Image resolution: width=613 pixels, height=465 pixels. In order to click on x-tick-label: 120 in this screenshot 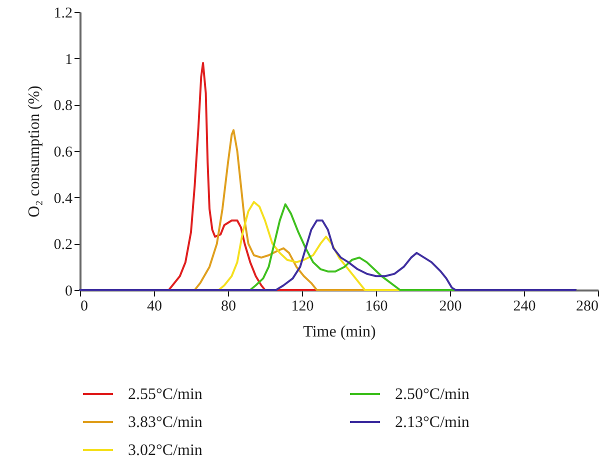, I will do `click(302, 306)`.